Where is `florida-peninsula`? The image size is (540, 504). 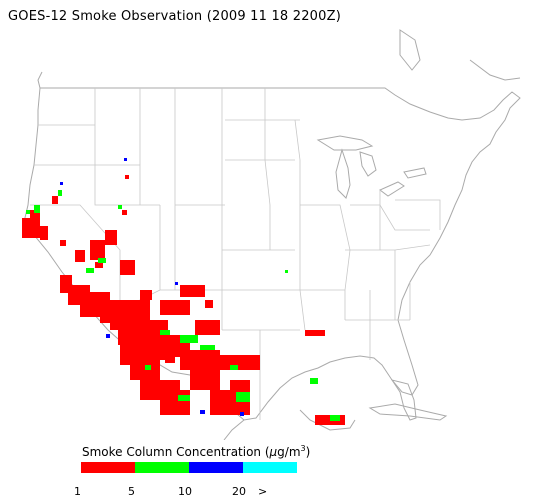
florida-peninsula is located at coordinates (403, 400).